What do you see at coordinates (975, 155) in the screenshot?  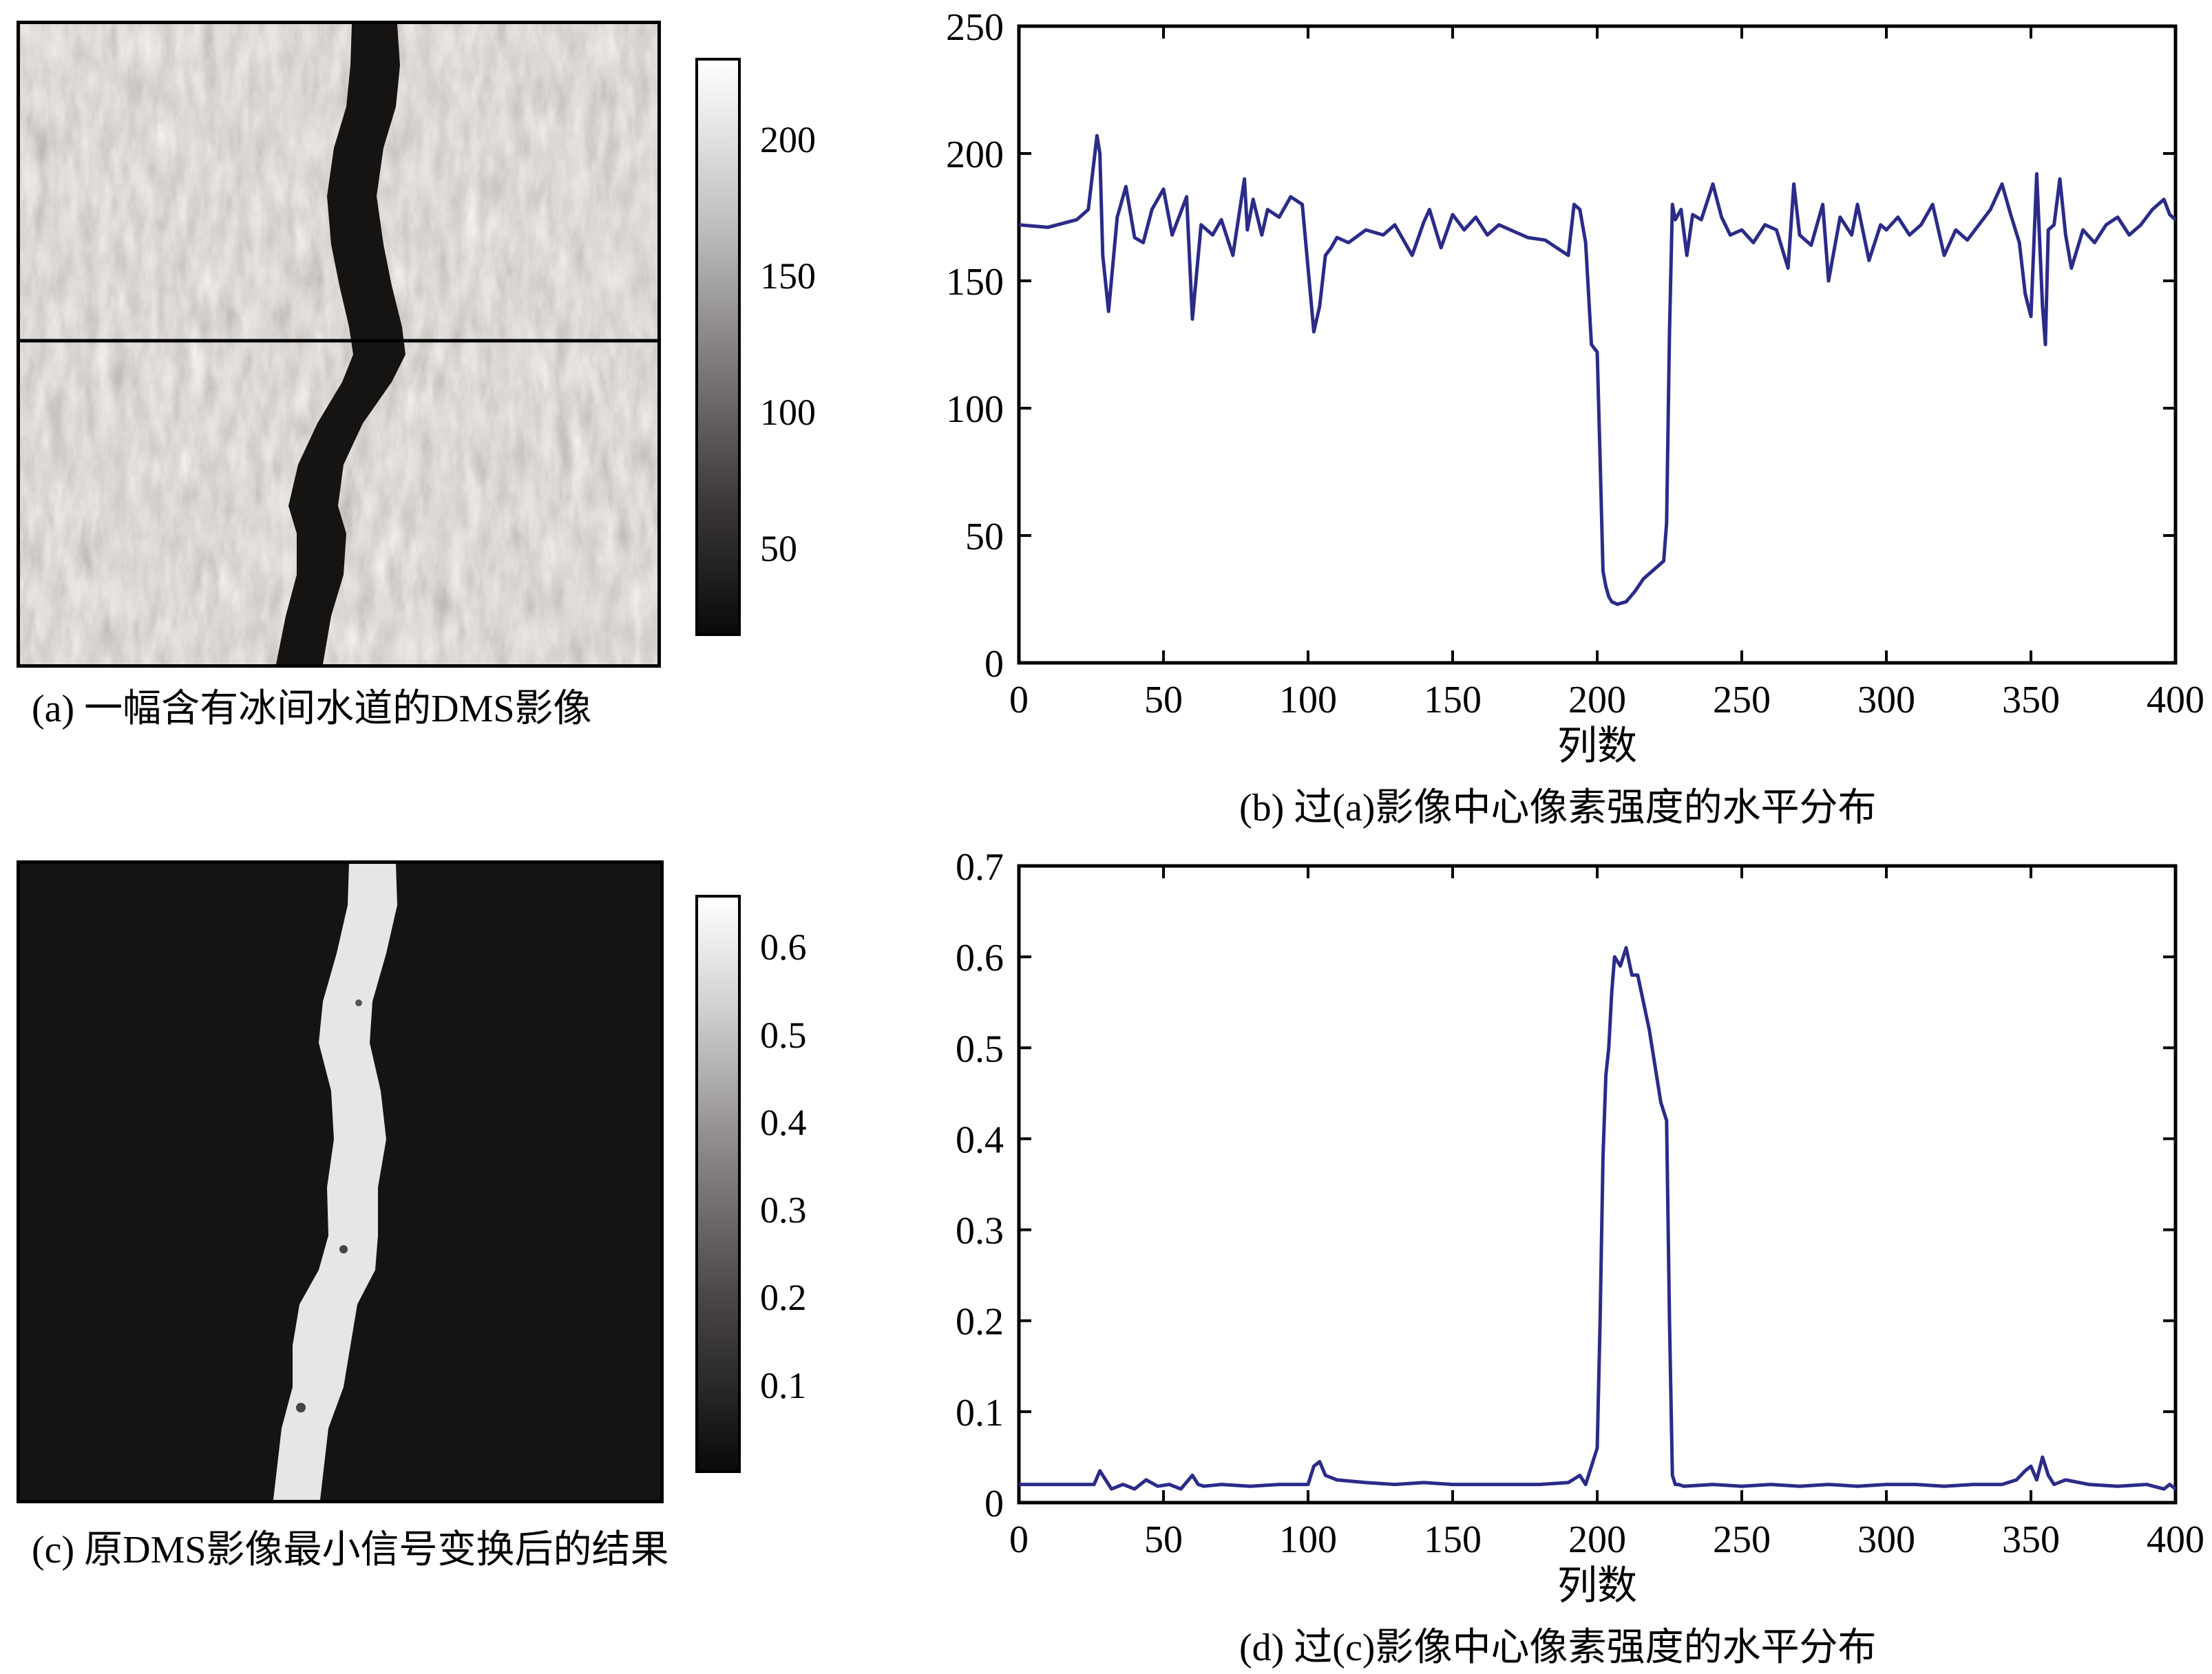 I see `y-tick-label: 200` at bounding box center [975, 155].